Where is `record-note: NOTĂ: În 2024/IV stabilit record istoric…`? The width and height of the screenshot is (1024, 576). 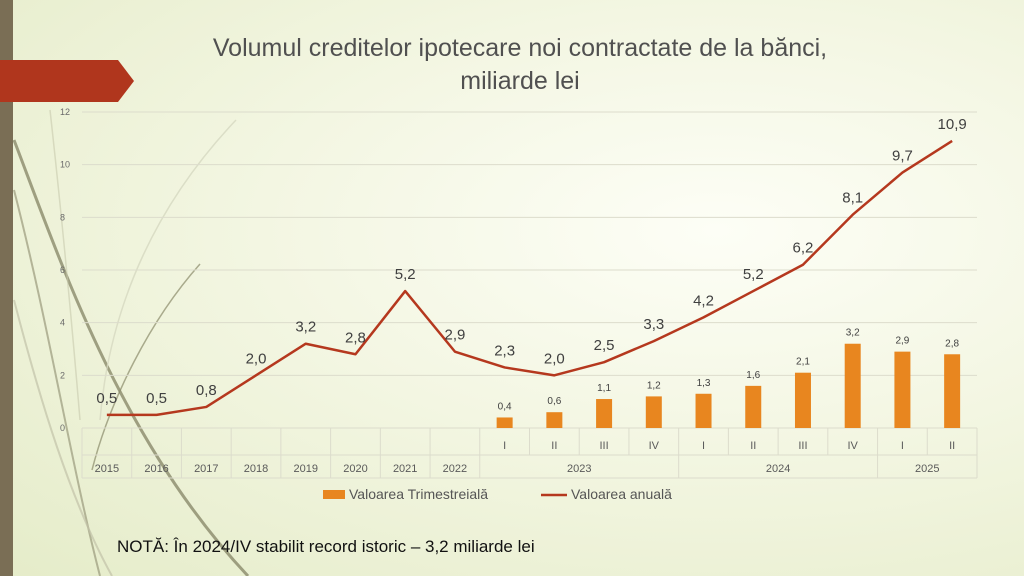
record-note: NOTĂ: În 2024/IV stabilit record istoric… is located at coordinates (326, 546).